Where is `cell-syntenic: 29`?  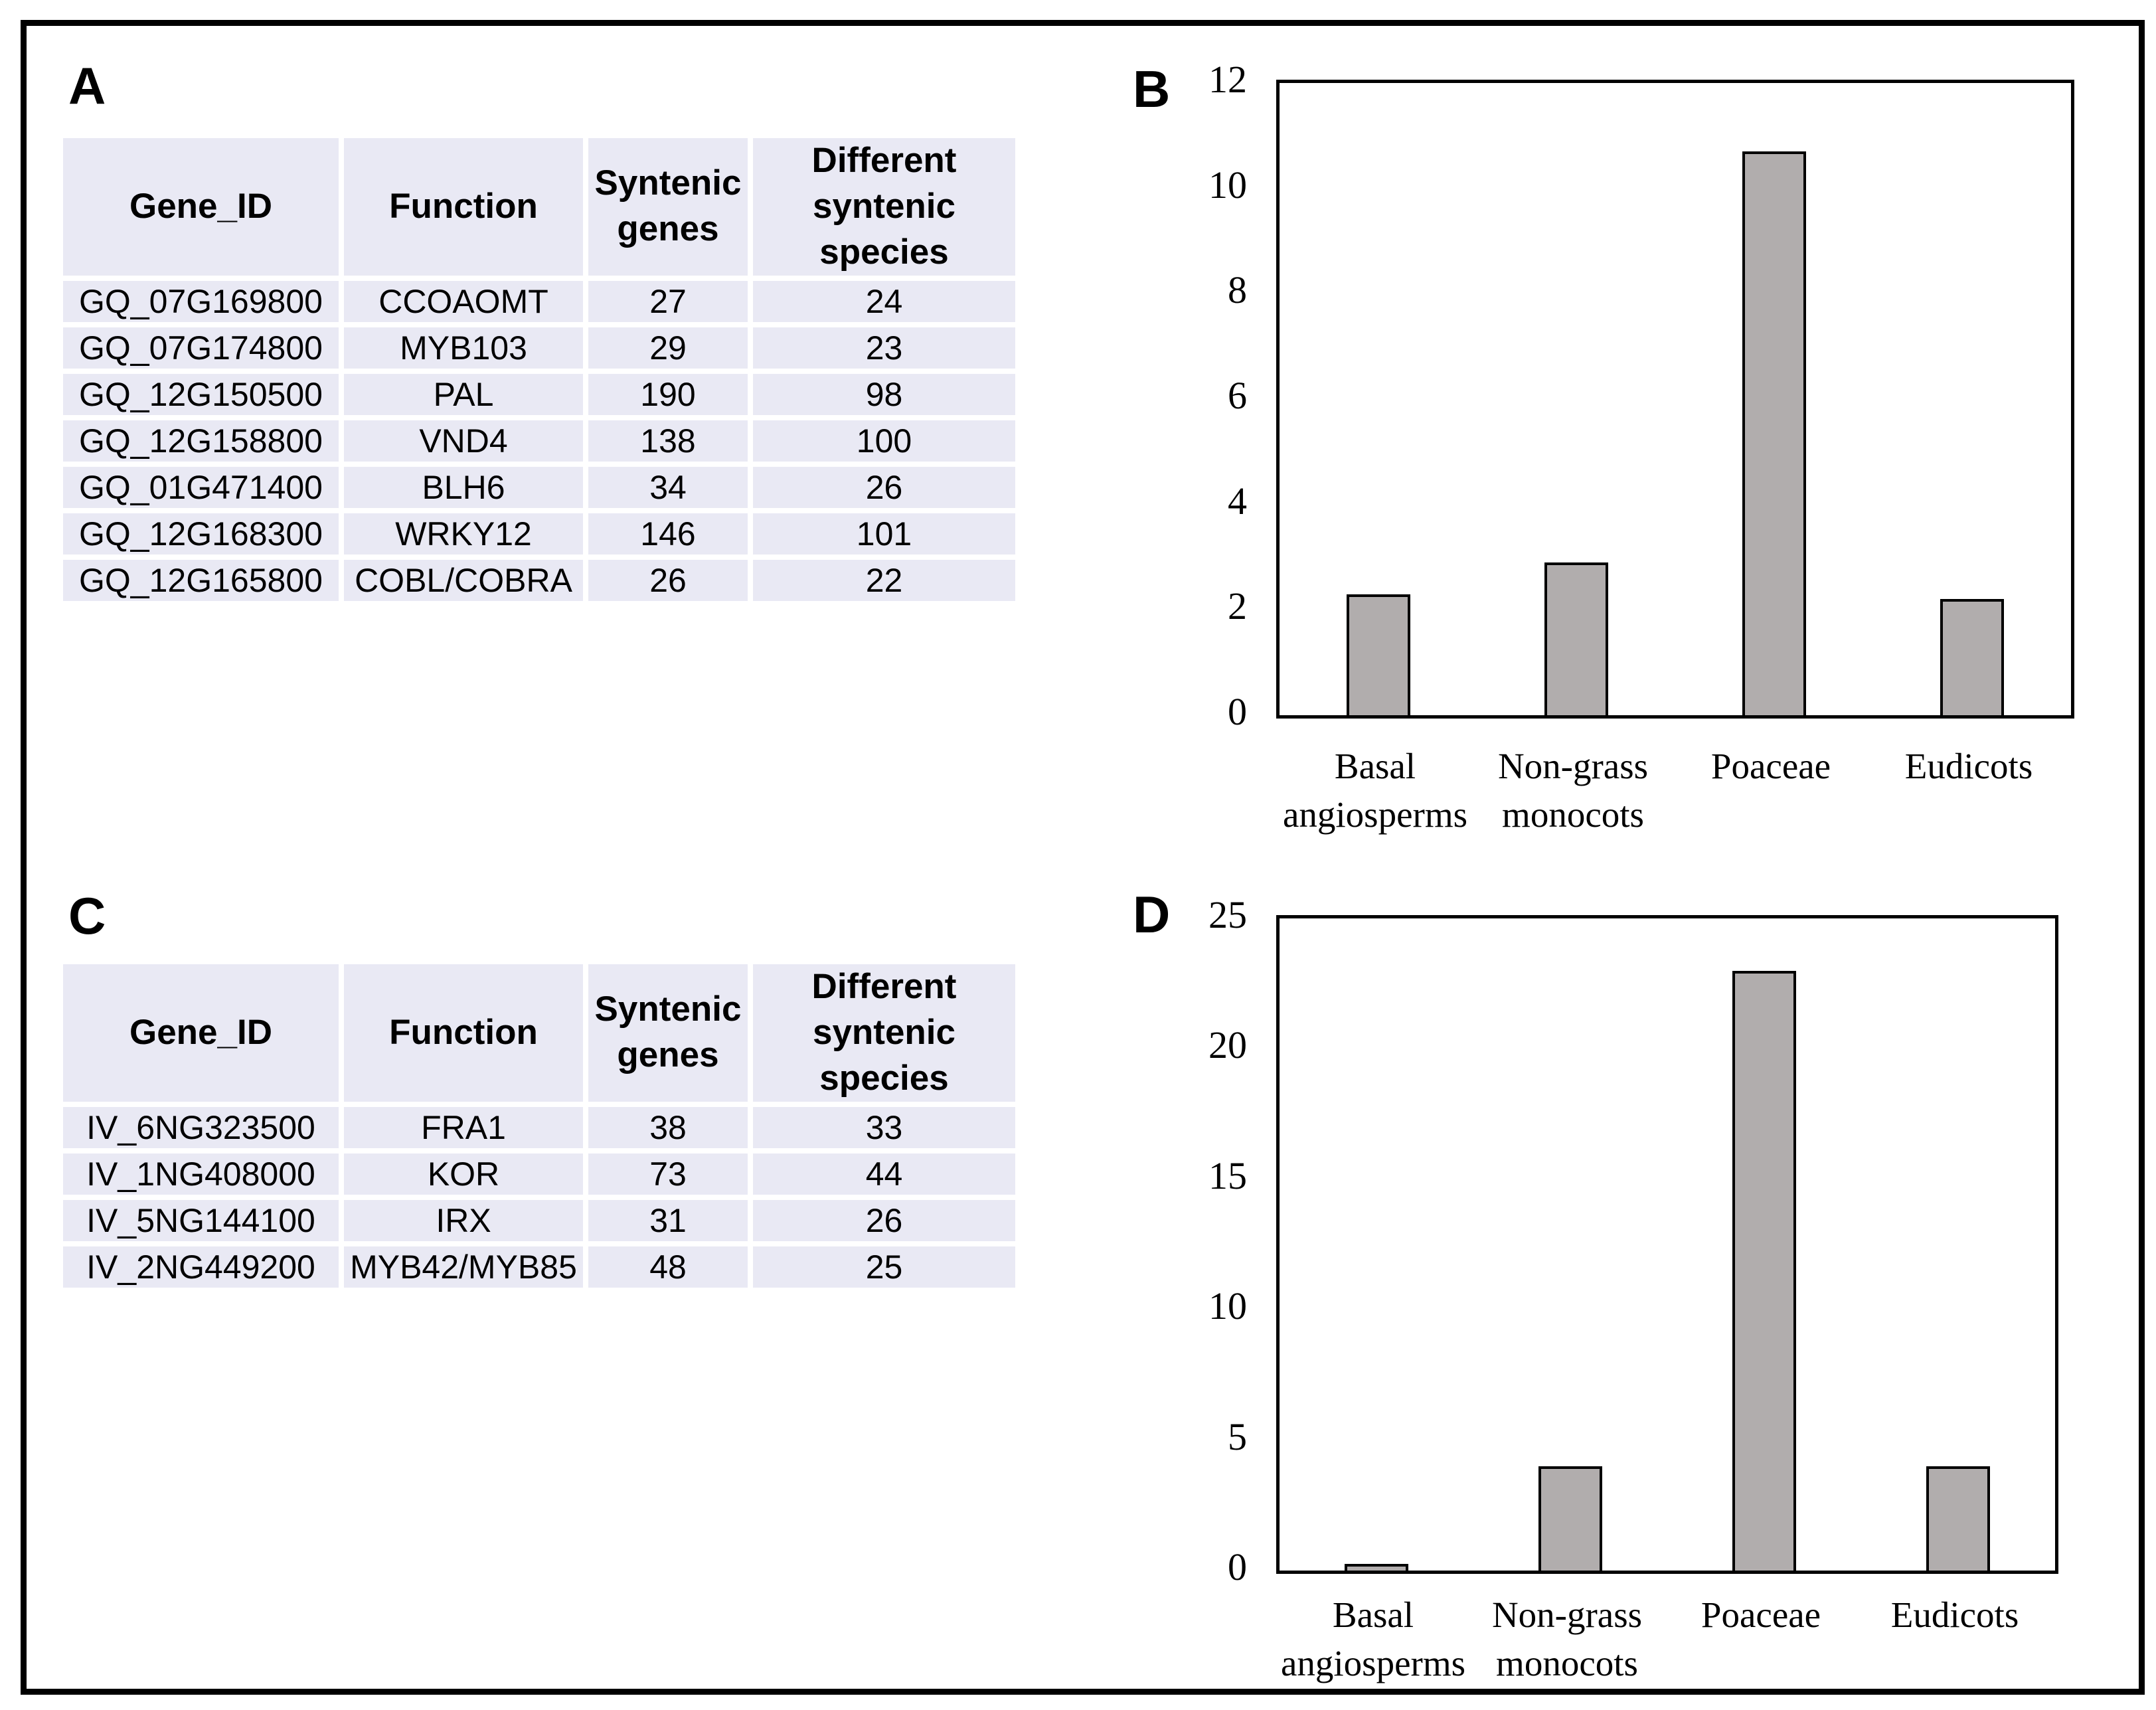
cell-syntenic: 29 is located at coordinates (668, 348).